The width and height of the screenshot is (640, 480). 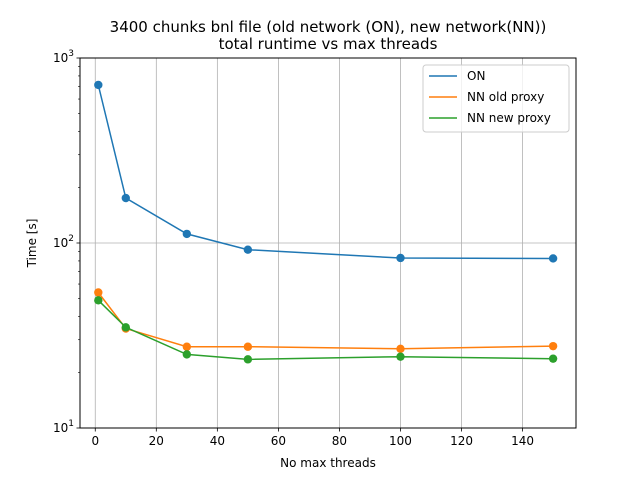 I want to click on legend-entry: NN old proxy, so click(x=505, y=97).